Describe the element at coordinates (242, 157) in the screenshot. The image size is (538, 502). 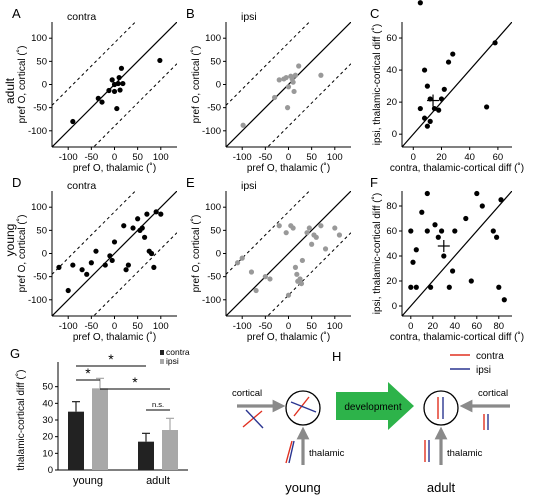
I see `panel-b-x-tick-label: -100` at that location.